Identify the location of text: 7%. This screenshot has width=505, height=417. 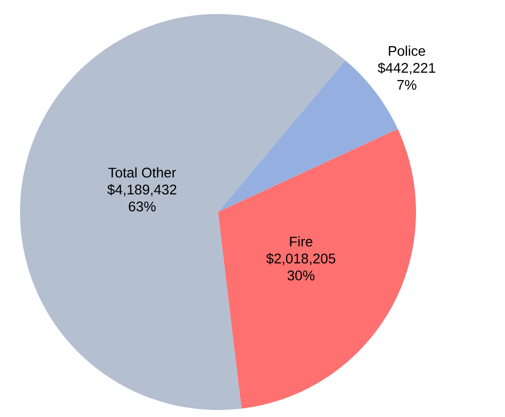
(406, 85).